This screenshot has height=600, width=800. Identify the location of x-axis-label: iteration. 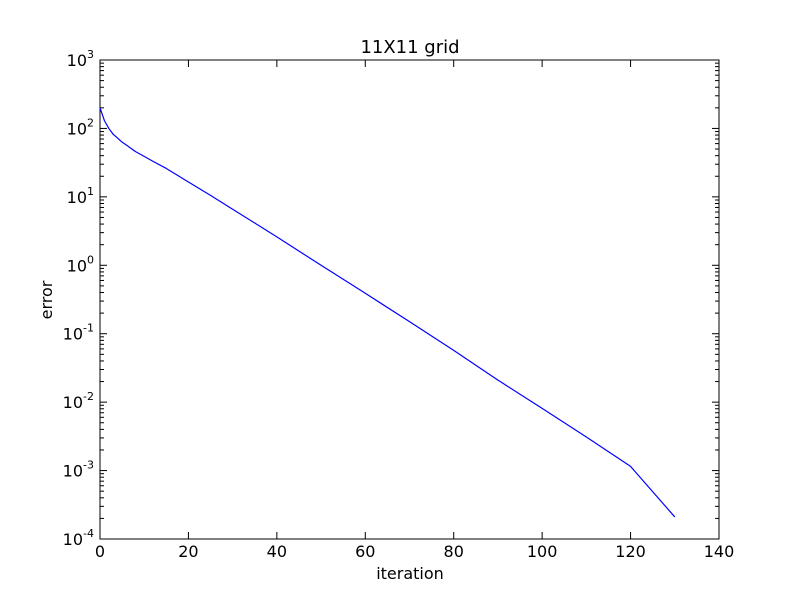
(410, 573).